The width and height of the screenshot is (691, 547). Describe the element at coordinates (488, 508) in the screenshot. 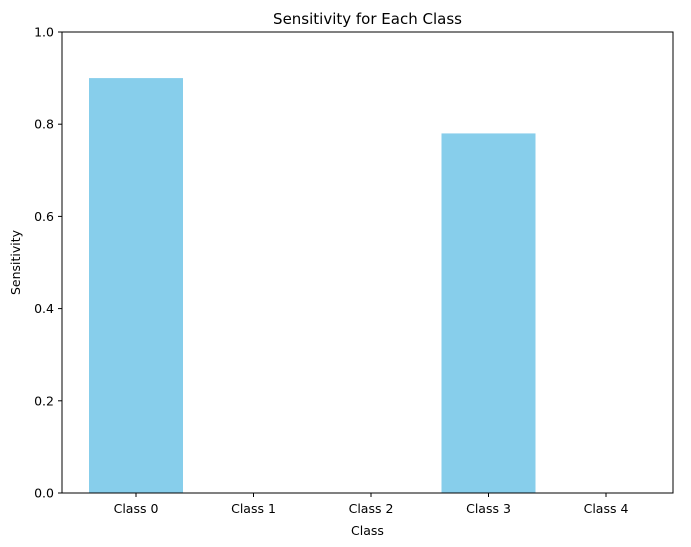

I see `x-tick-label: Class 3` at that location.